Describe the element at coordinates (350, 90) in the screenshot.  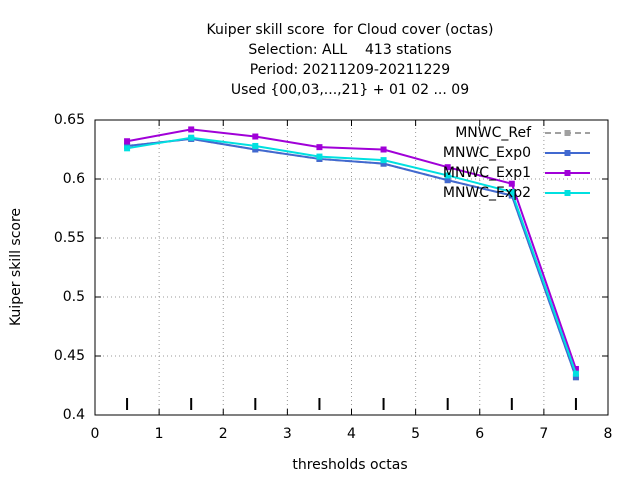
I see `chart-title: Used {00,03,...,21} + 01 02 ... 09` at that location.